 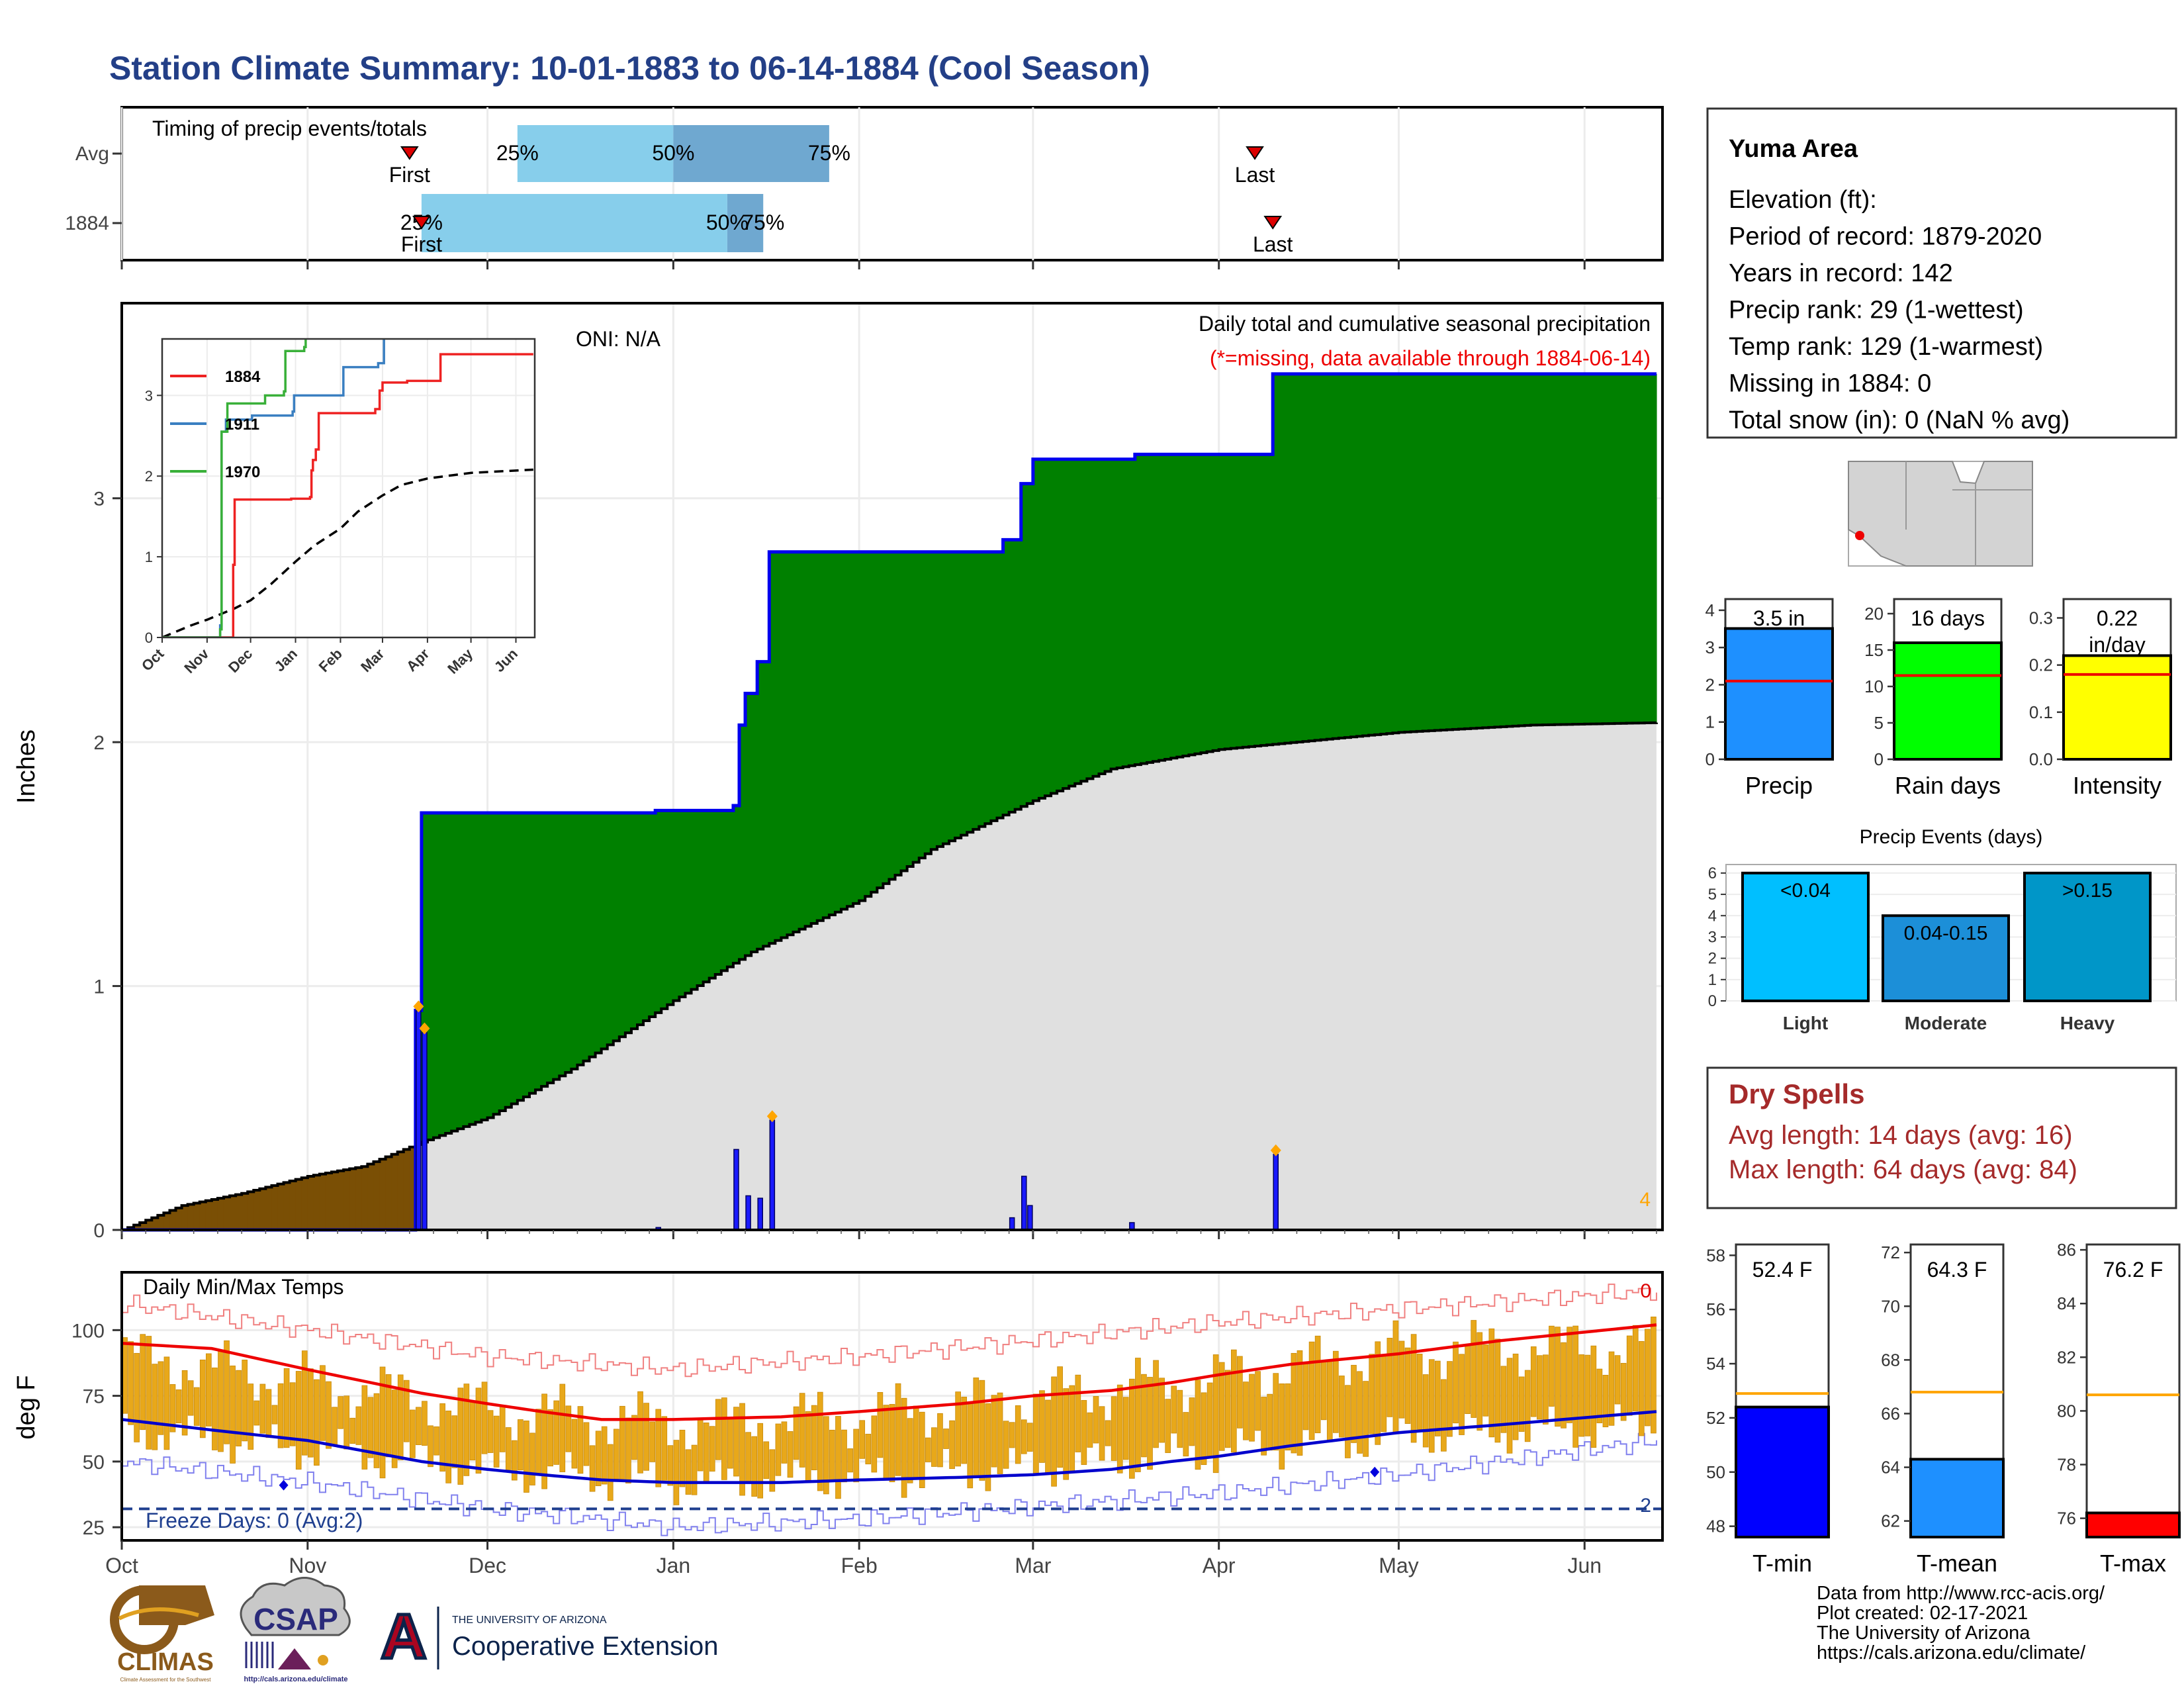 What do you see at coordinates (1803, 200) in the screenshot?
I see `station-info-line: Elevation (ft):` at bounding box center [1803, 200].